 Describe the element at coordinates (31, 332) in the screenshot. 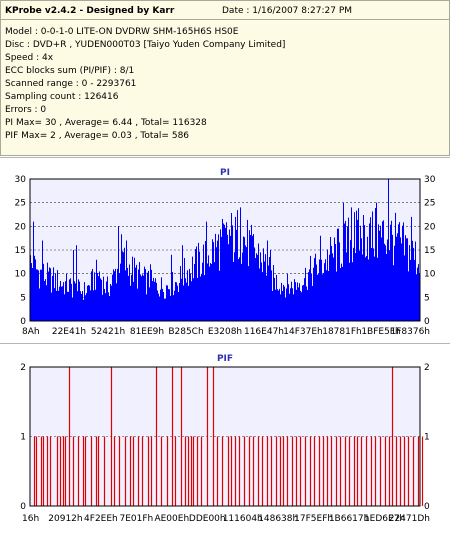

I see `x-tick-label: 8Ah` at that location.